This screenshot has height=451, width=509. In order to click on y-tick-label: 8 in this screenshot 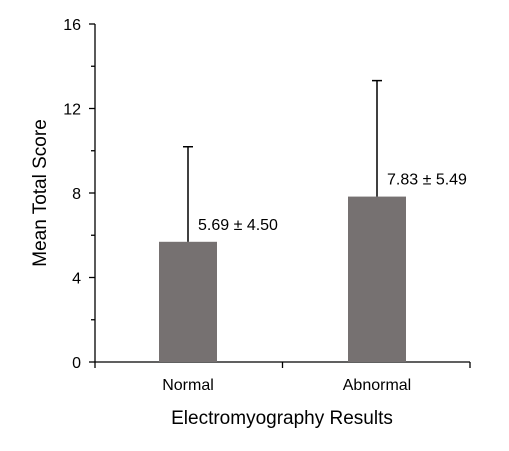, I will do `click(76, 194)`.